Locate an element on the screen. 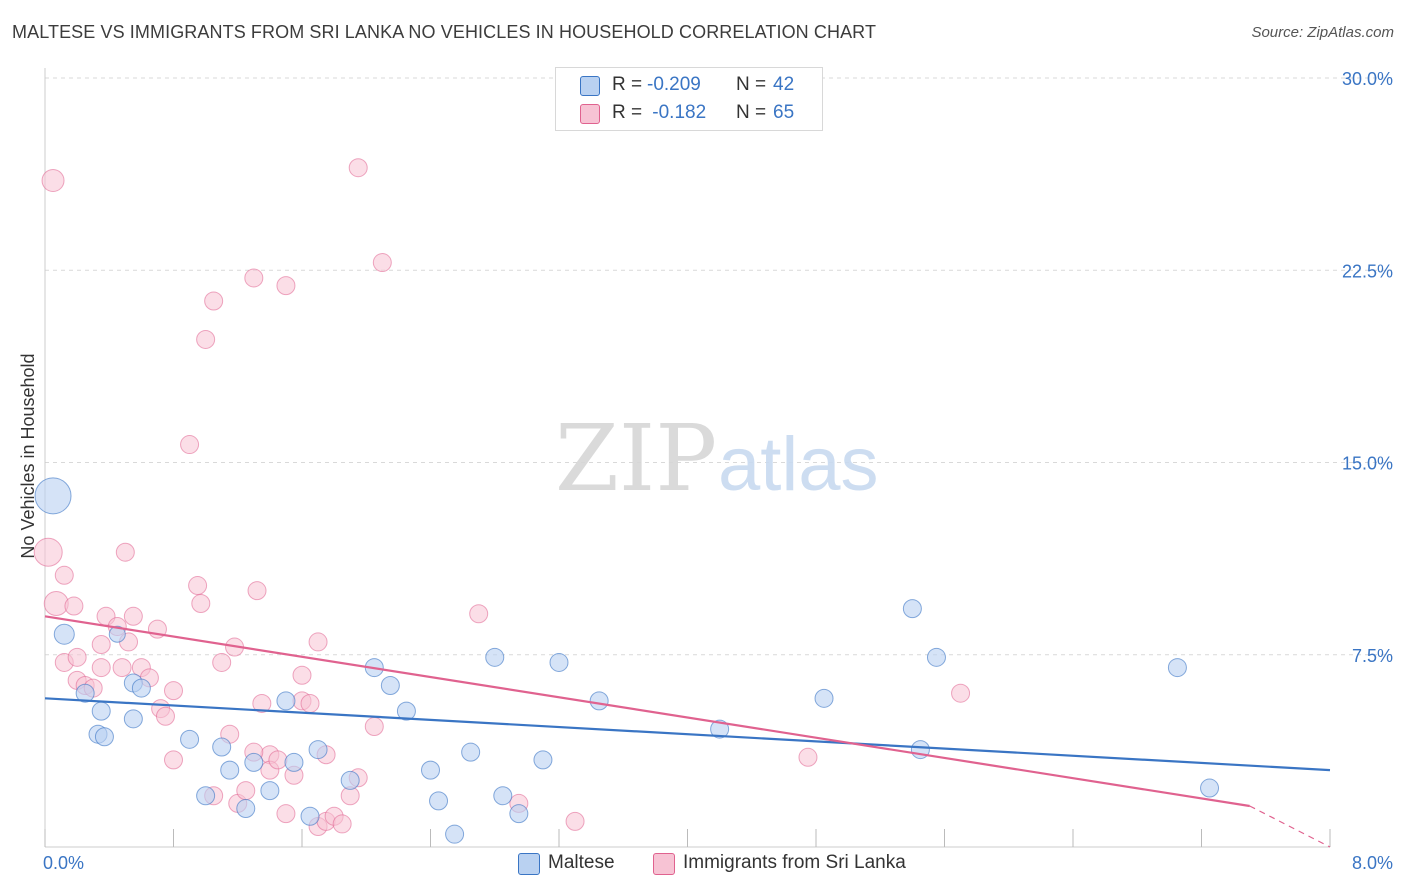  bottom-legend-label: Maltese is located at coordinates (581, 862).